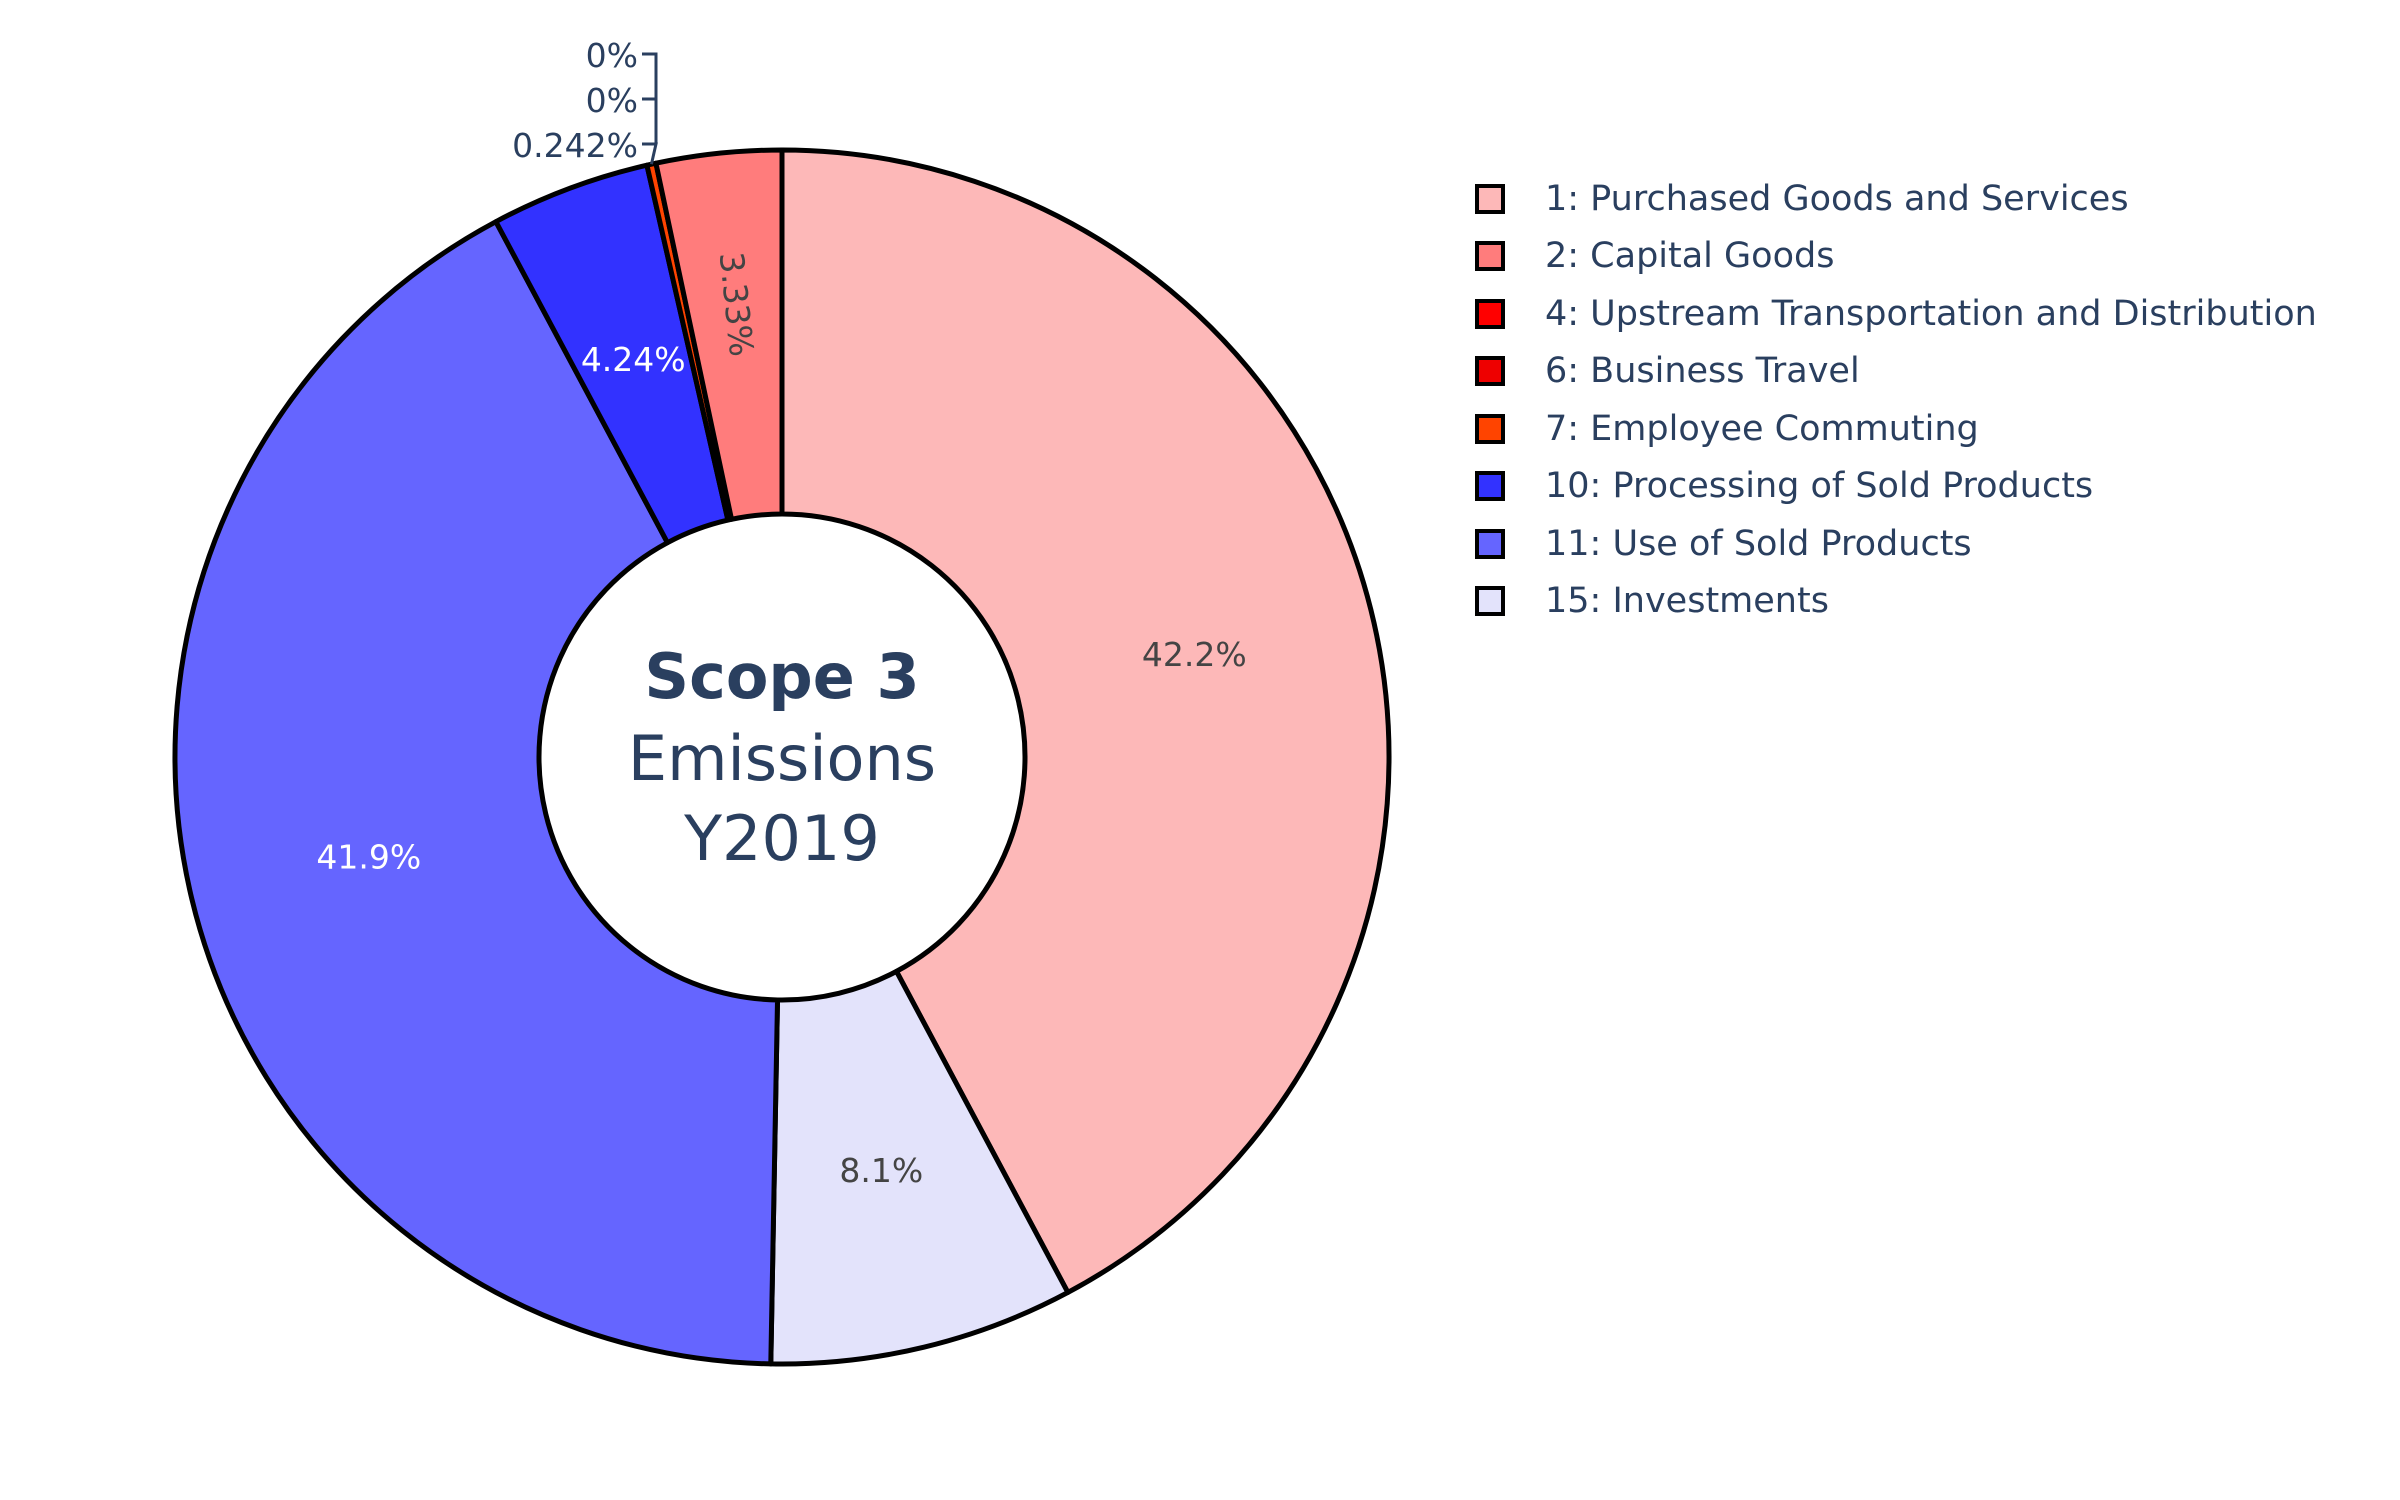 Image resolution: width=2400 pixels, height=1500 pixels. What do you see at coordinates (1819, 486) in the screenshot?
I see `legend-label: 10: Processing of Sold Products` at bounding box center [1819, 486].